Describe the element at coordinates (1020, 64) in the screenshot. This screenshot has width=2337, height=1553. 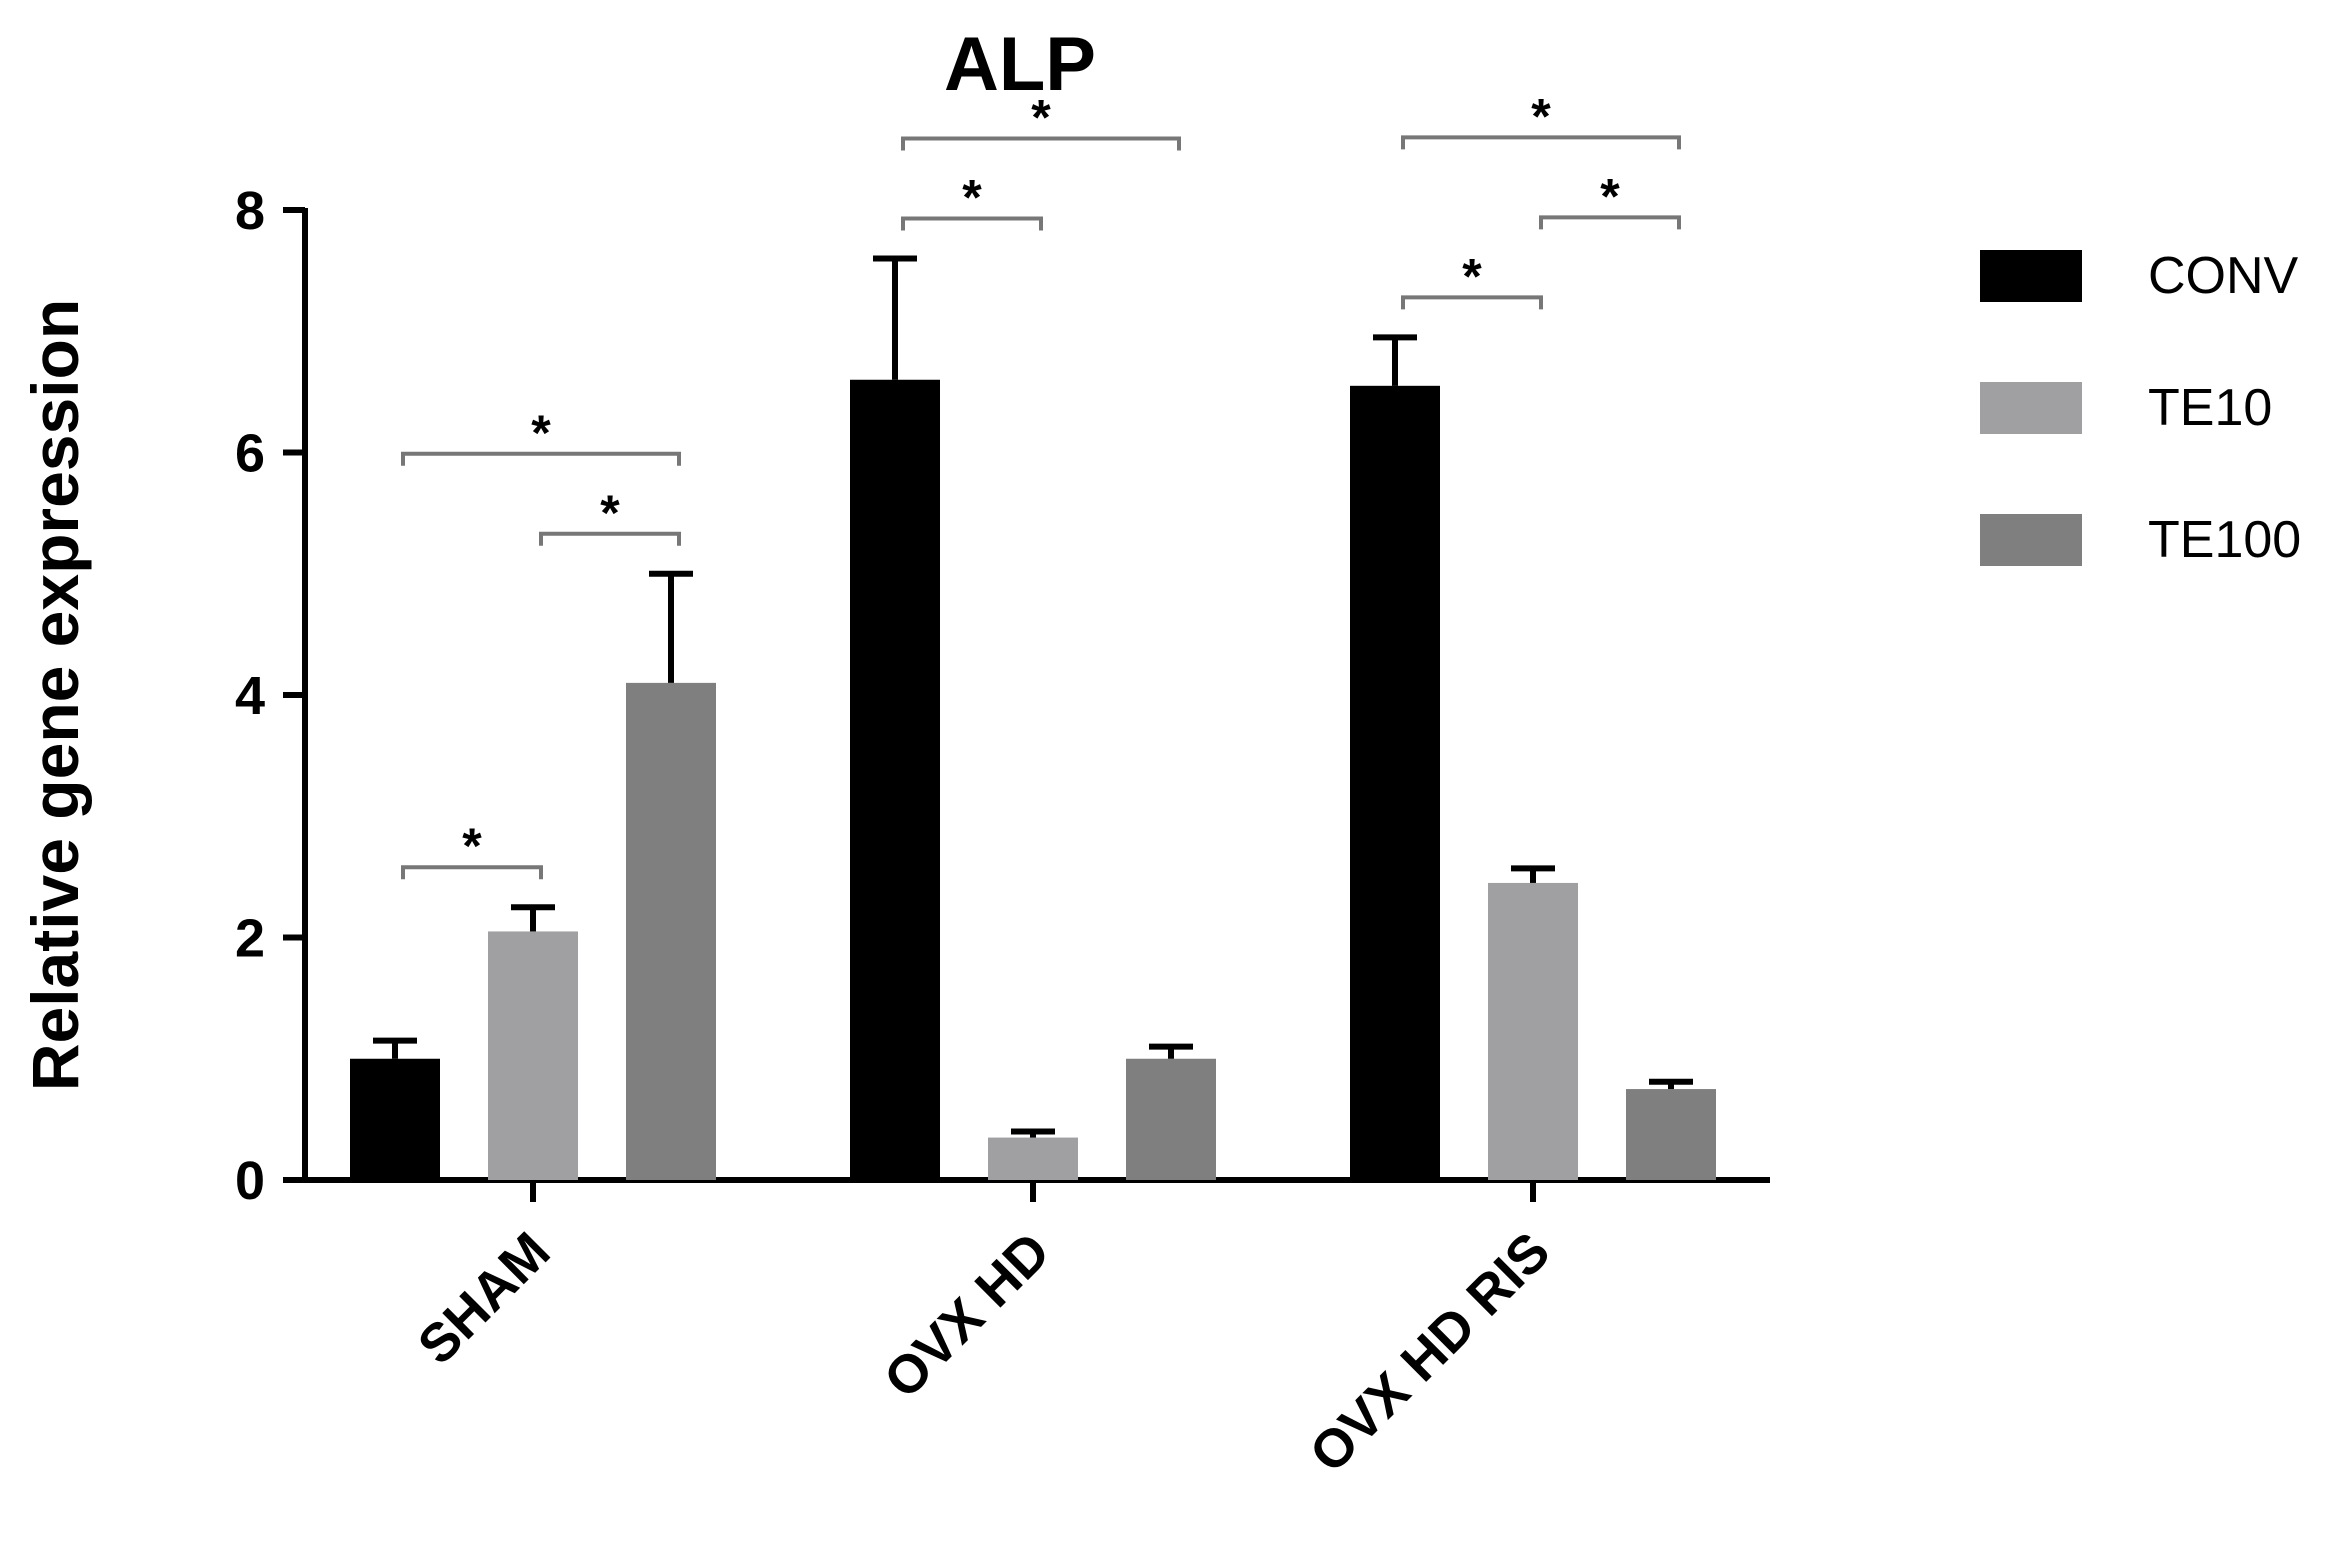
I see `chart-title: ALP` at that location.